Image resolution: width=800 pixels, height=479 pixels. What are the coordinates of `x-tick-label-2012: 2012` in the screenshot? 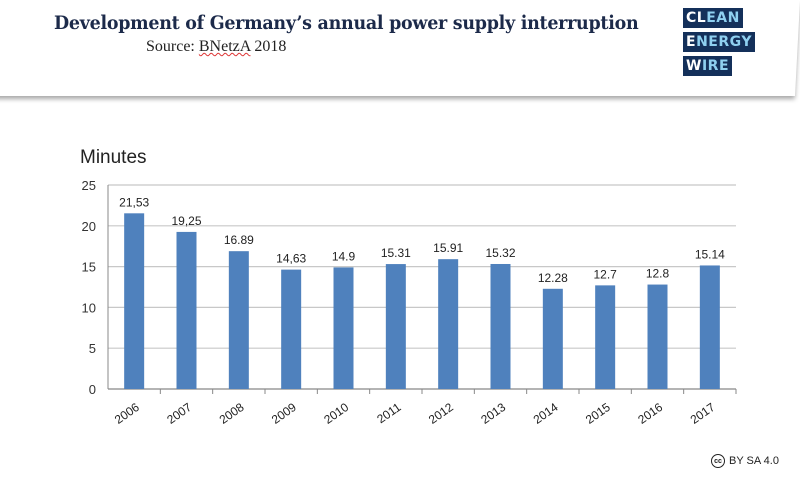 It's located at (441, 413).